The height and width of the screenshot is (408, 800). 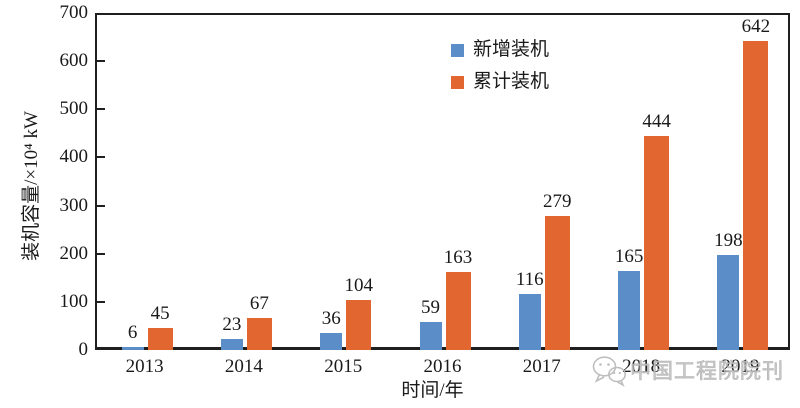 I want to click on bar-新增装机-2017, so click(x=529, y=322).